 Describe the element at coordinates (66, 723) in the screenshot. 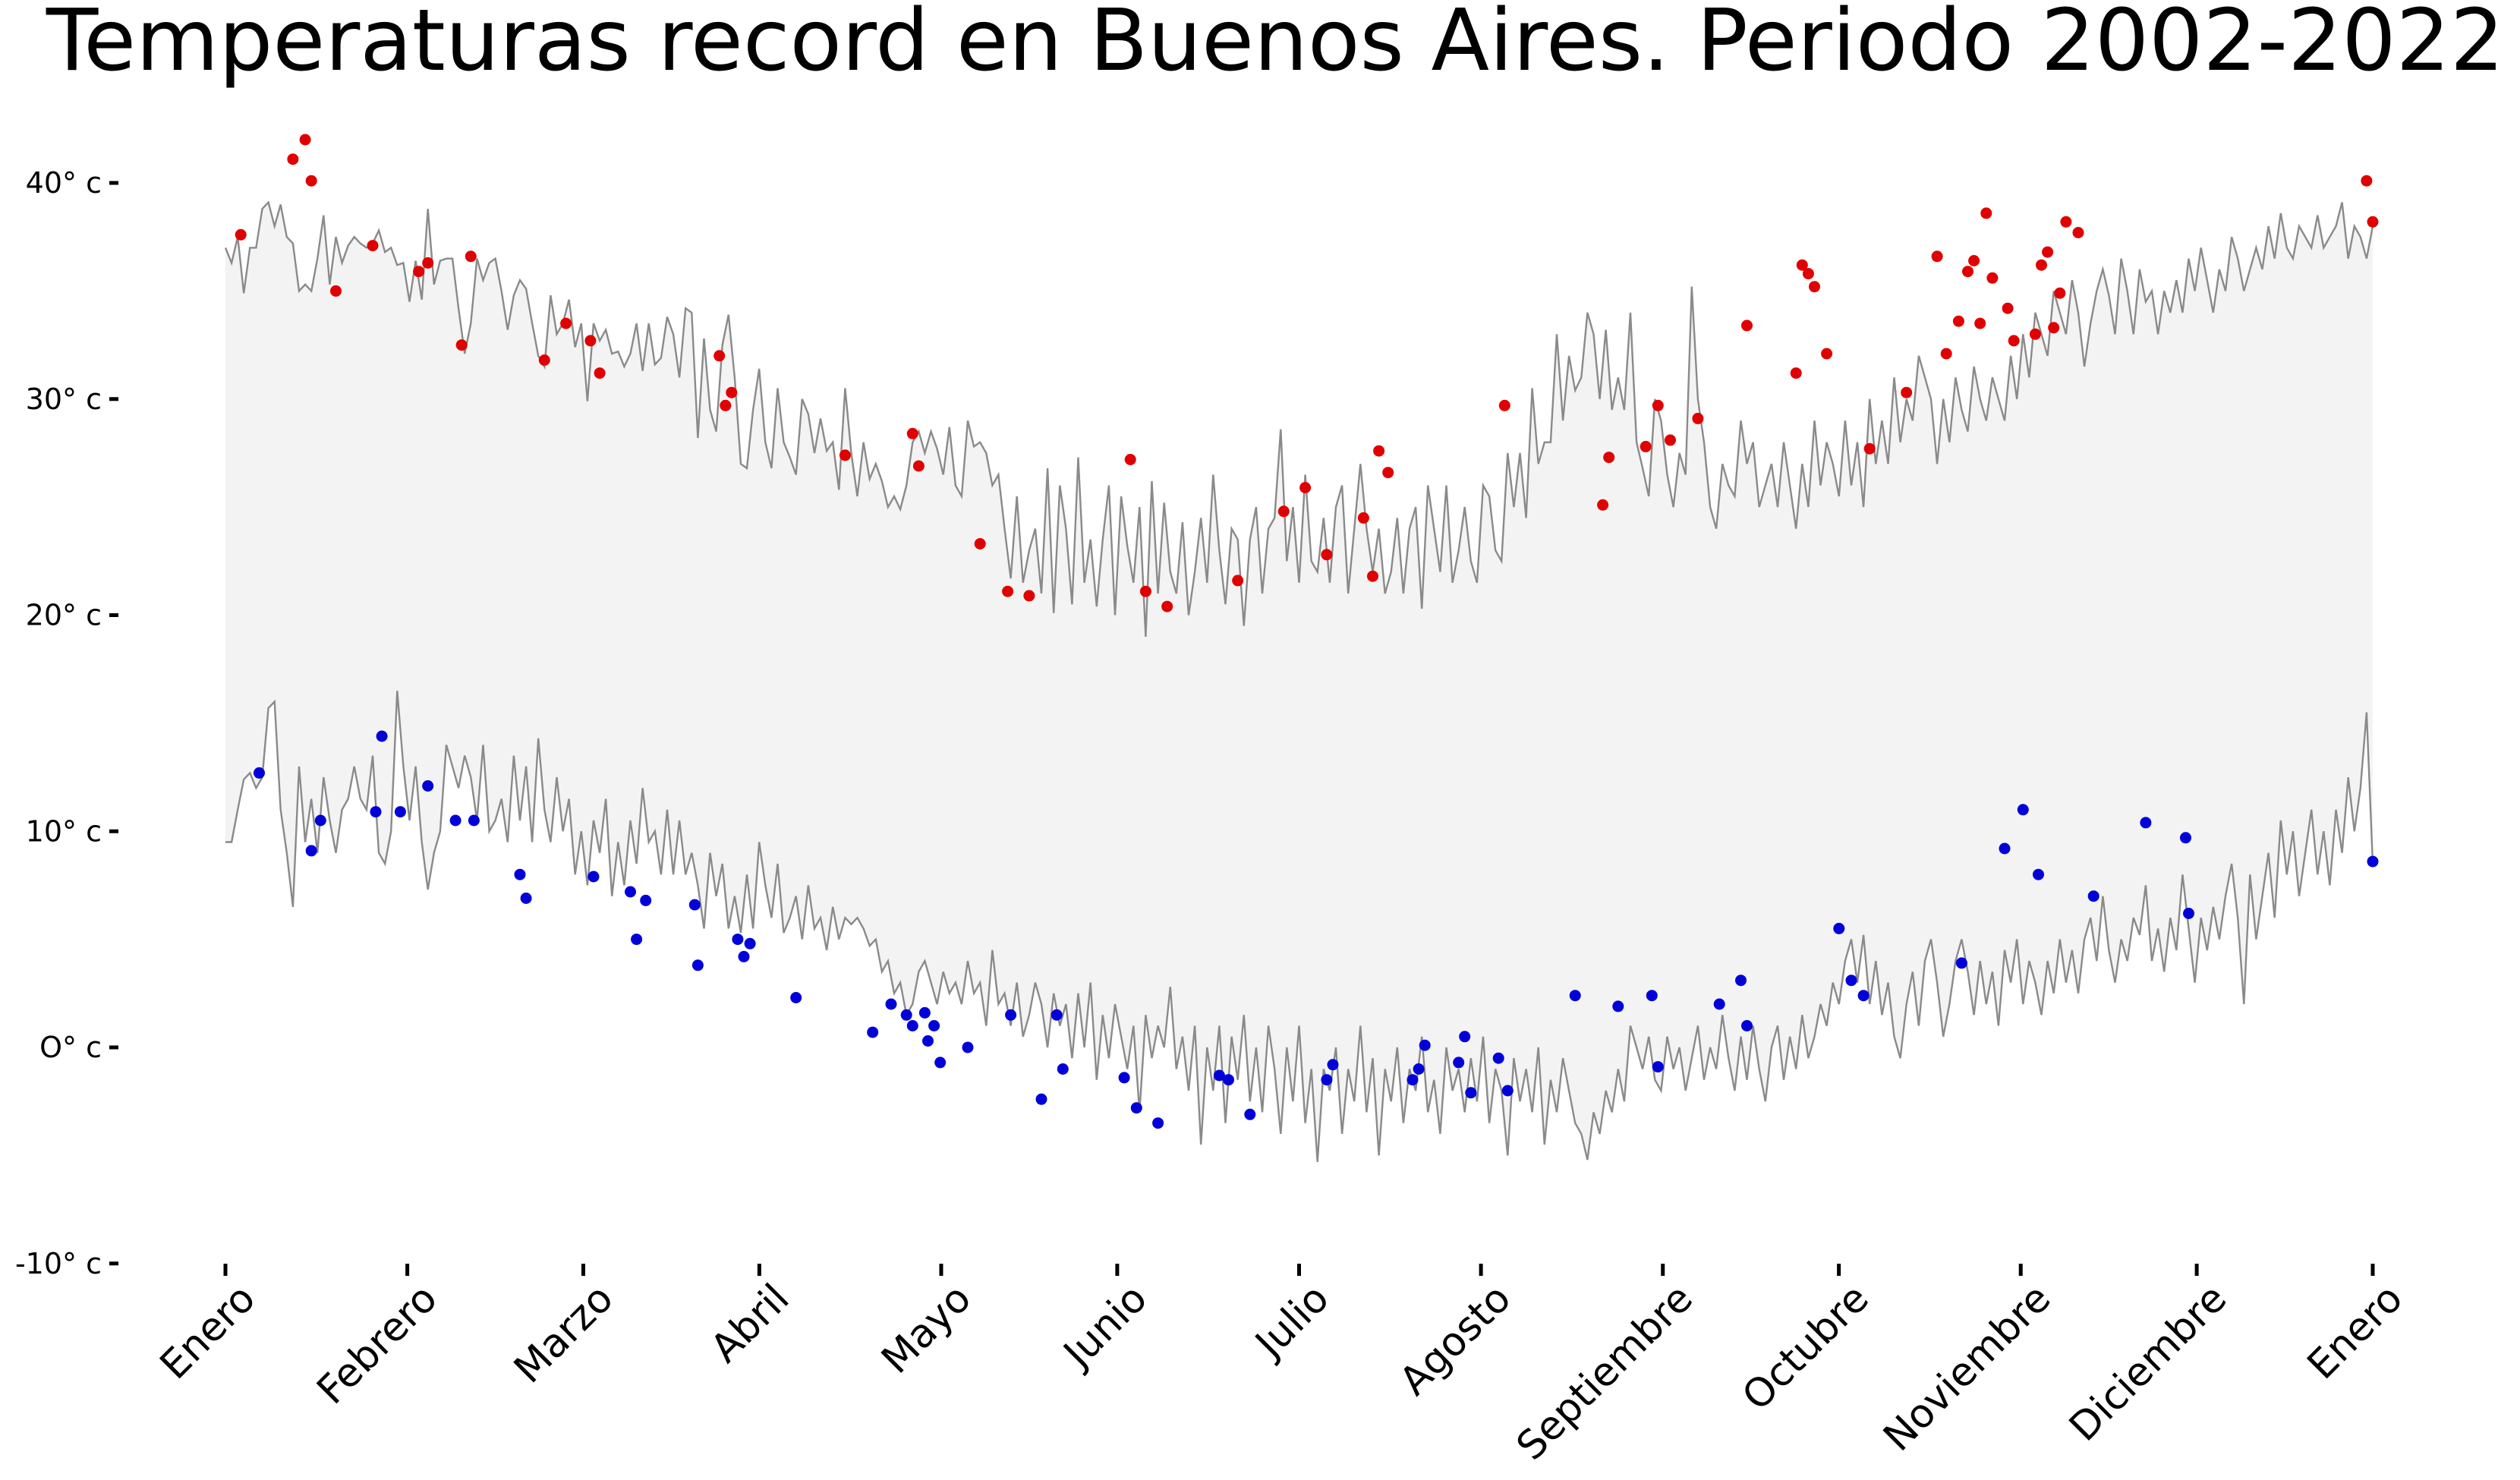

I see `y-axis: 40° c 30° c 20° c 10° c O° c -10° c` at that location.